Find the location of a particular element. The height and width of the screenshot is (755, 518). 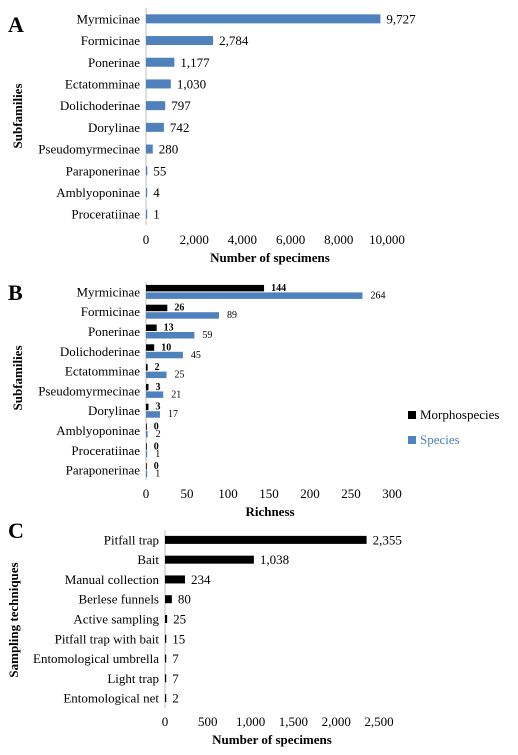

panel-c-bar-entomological-umbrella is located at coordinates (166, 658).